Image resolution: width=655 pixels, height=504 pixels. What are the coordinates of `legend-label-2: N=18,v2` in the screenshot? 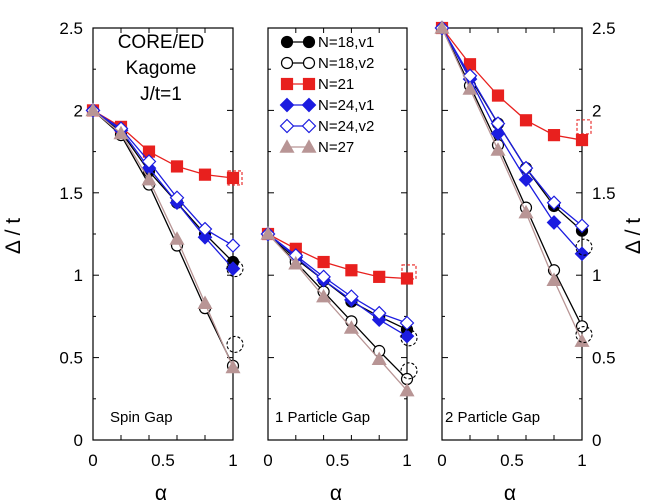 It's located at (346, 63).